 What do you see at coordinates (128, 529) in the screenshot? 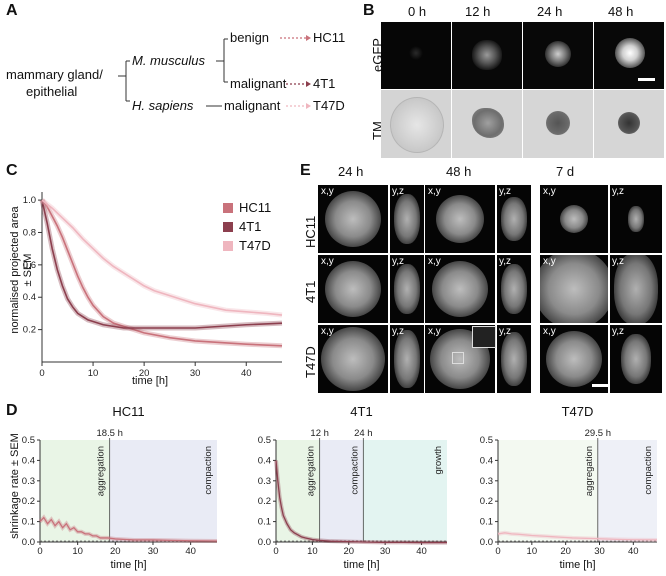
I see `d-series-hc11` at bounding box center [128, 529].